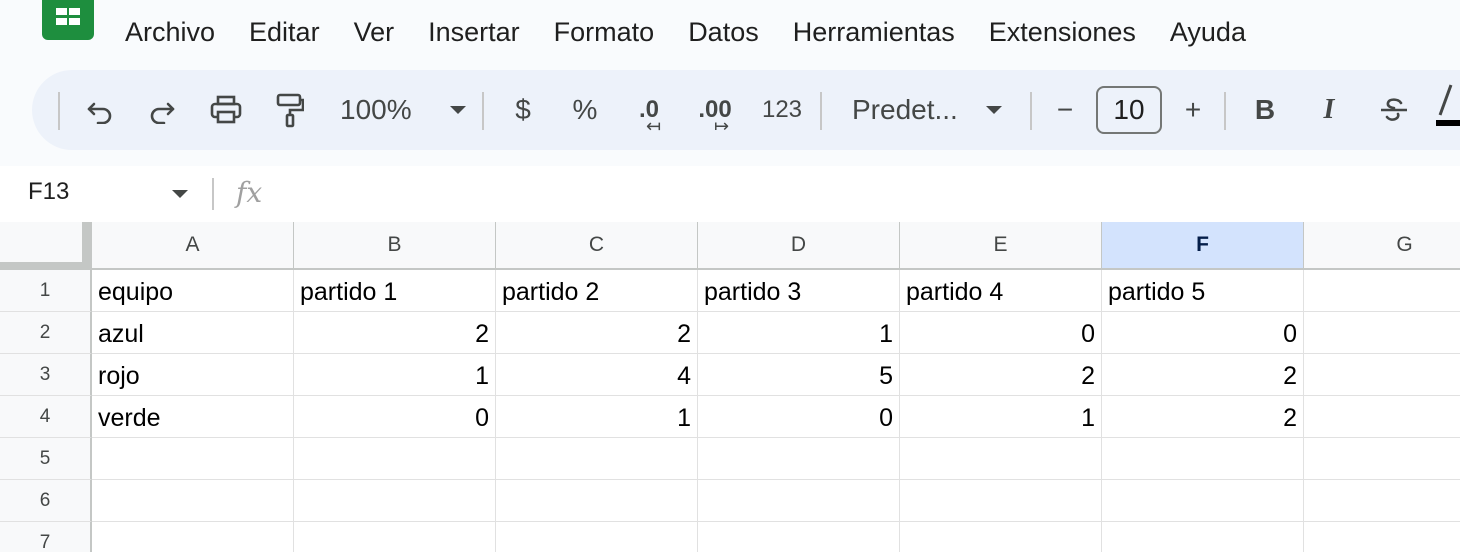 This screenshot has height=552, width=1460. Describe the element at coordinates (193, 291) in the screenshot. I see `cell-a1: equipo` at that location.